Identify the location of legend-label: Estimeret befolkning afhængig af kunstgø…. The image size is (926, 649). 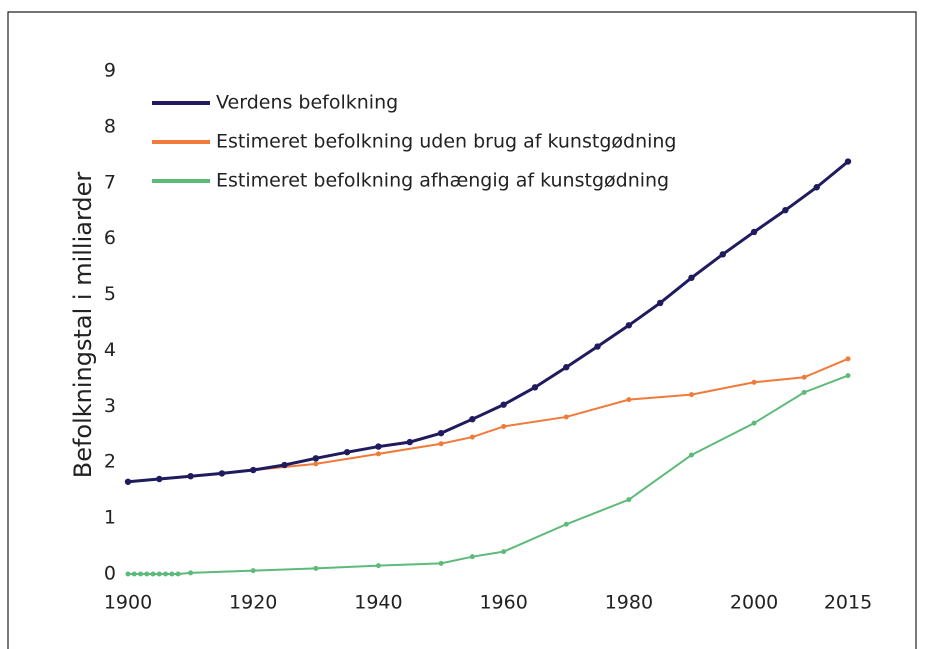
(442, 181).